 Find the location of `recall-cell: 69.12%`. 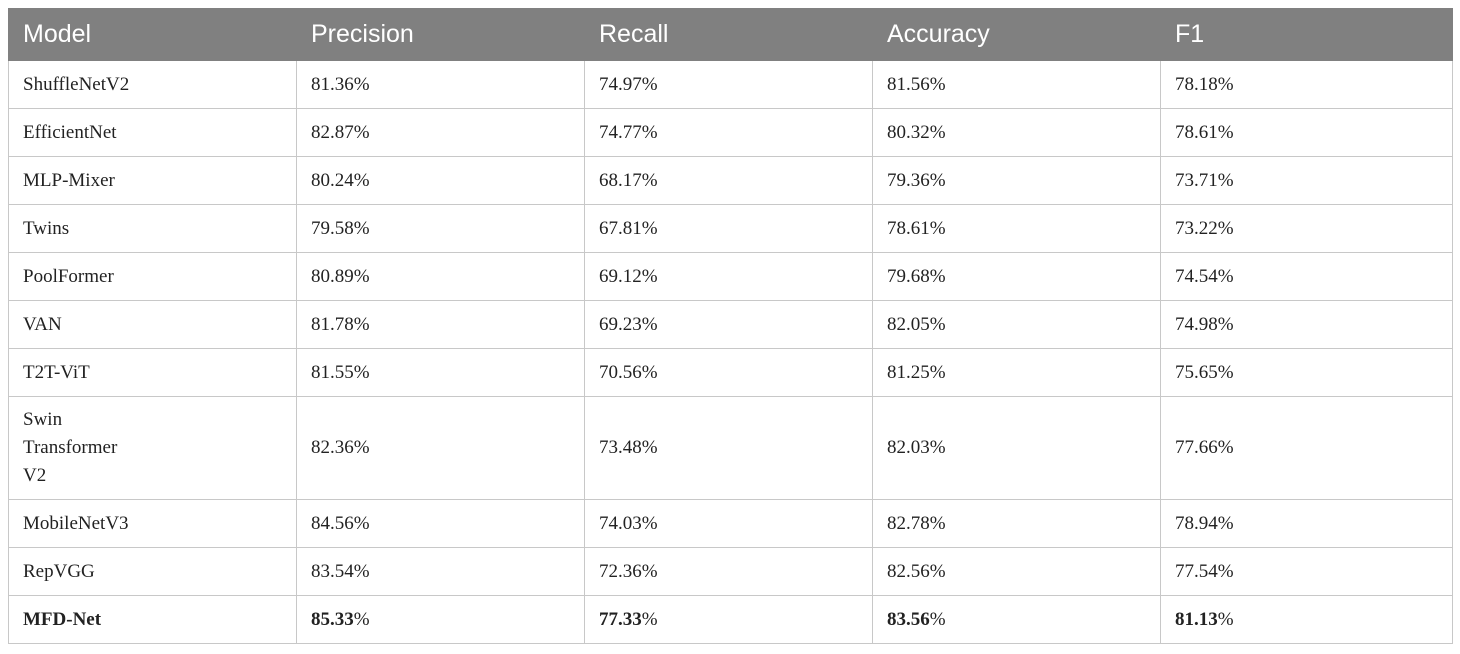

recall-cell: 69.12% is located at coordinates (728, 276).